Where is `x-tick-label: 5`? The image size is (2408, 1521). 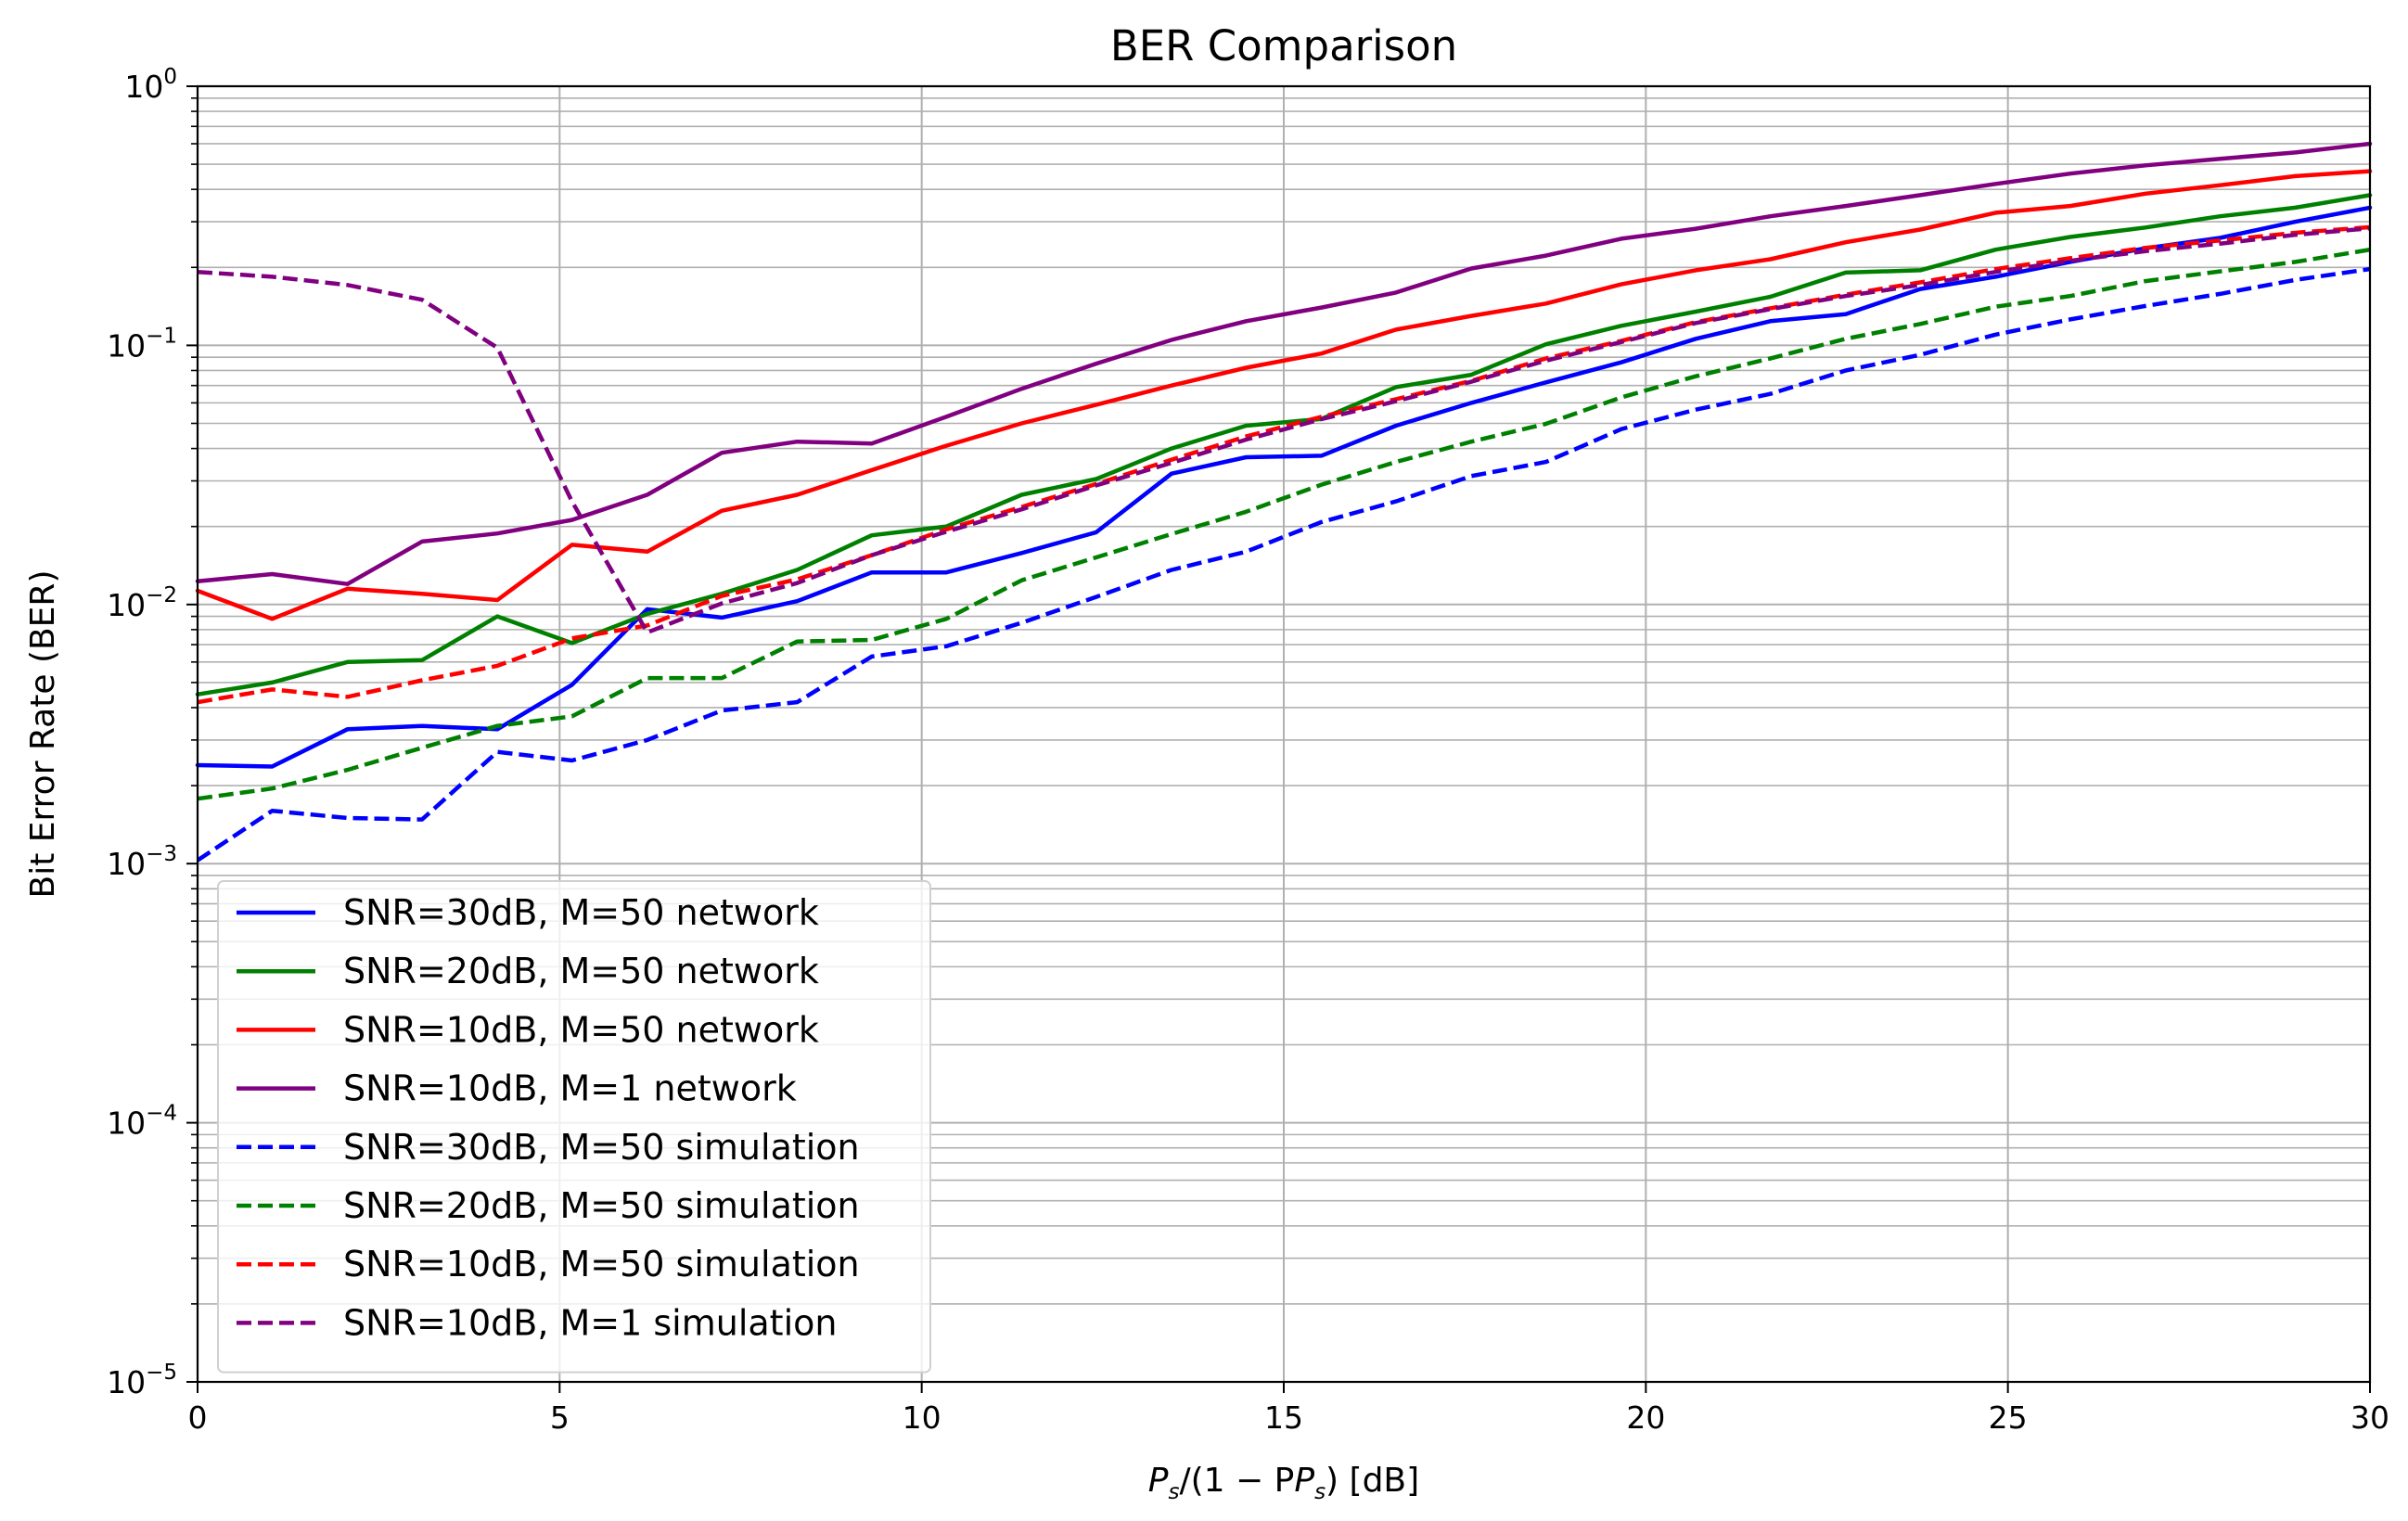
x-tick-label: 5 is located at coordinates (560, 1418).